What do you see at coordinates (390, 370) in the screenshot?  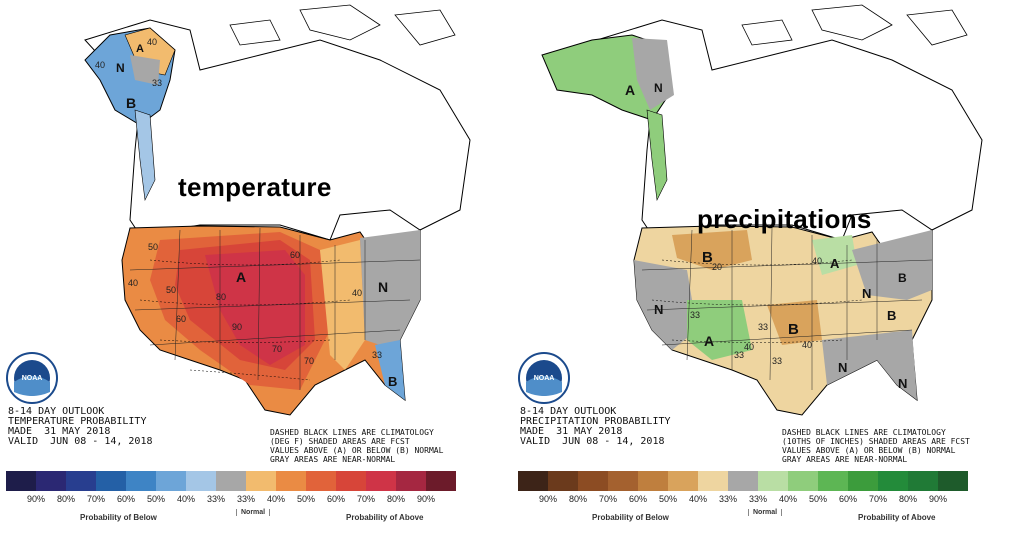 I see `florida-below-region` at bounding box center [390, 370].